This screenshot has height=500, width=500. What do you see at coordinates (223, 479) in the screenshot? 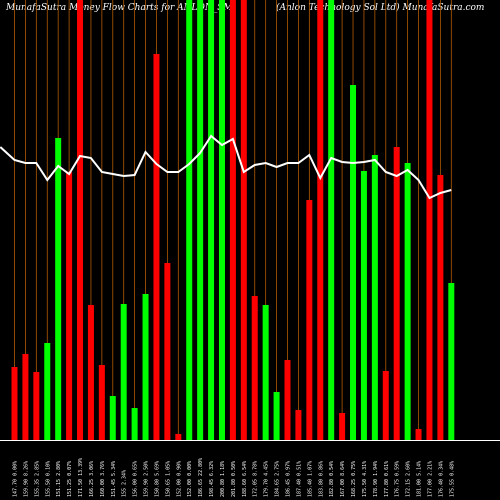
I see `x-tick-label: 200.80 1.18%` at bounding box center [223, 479].